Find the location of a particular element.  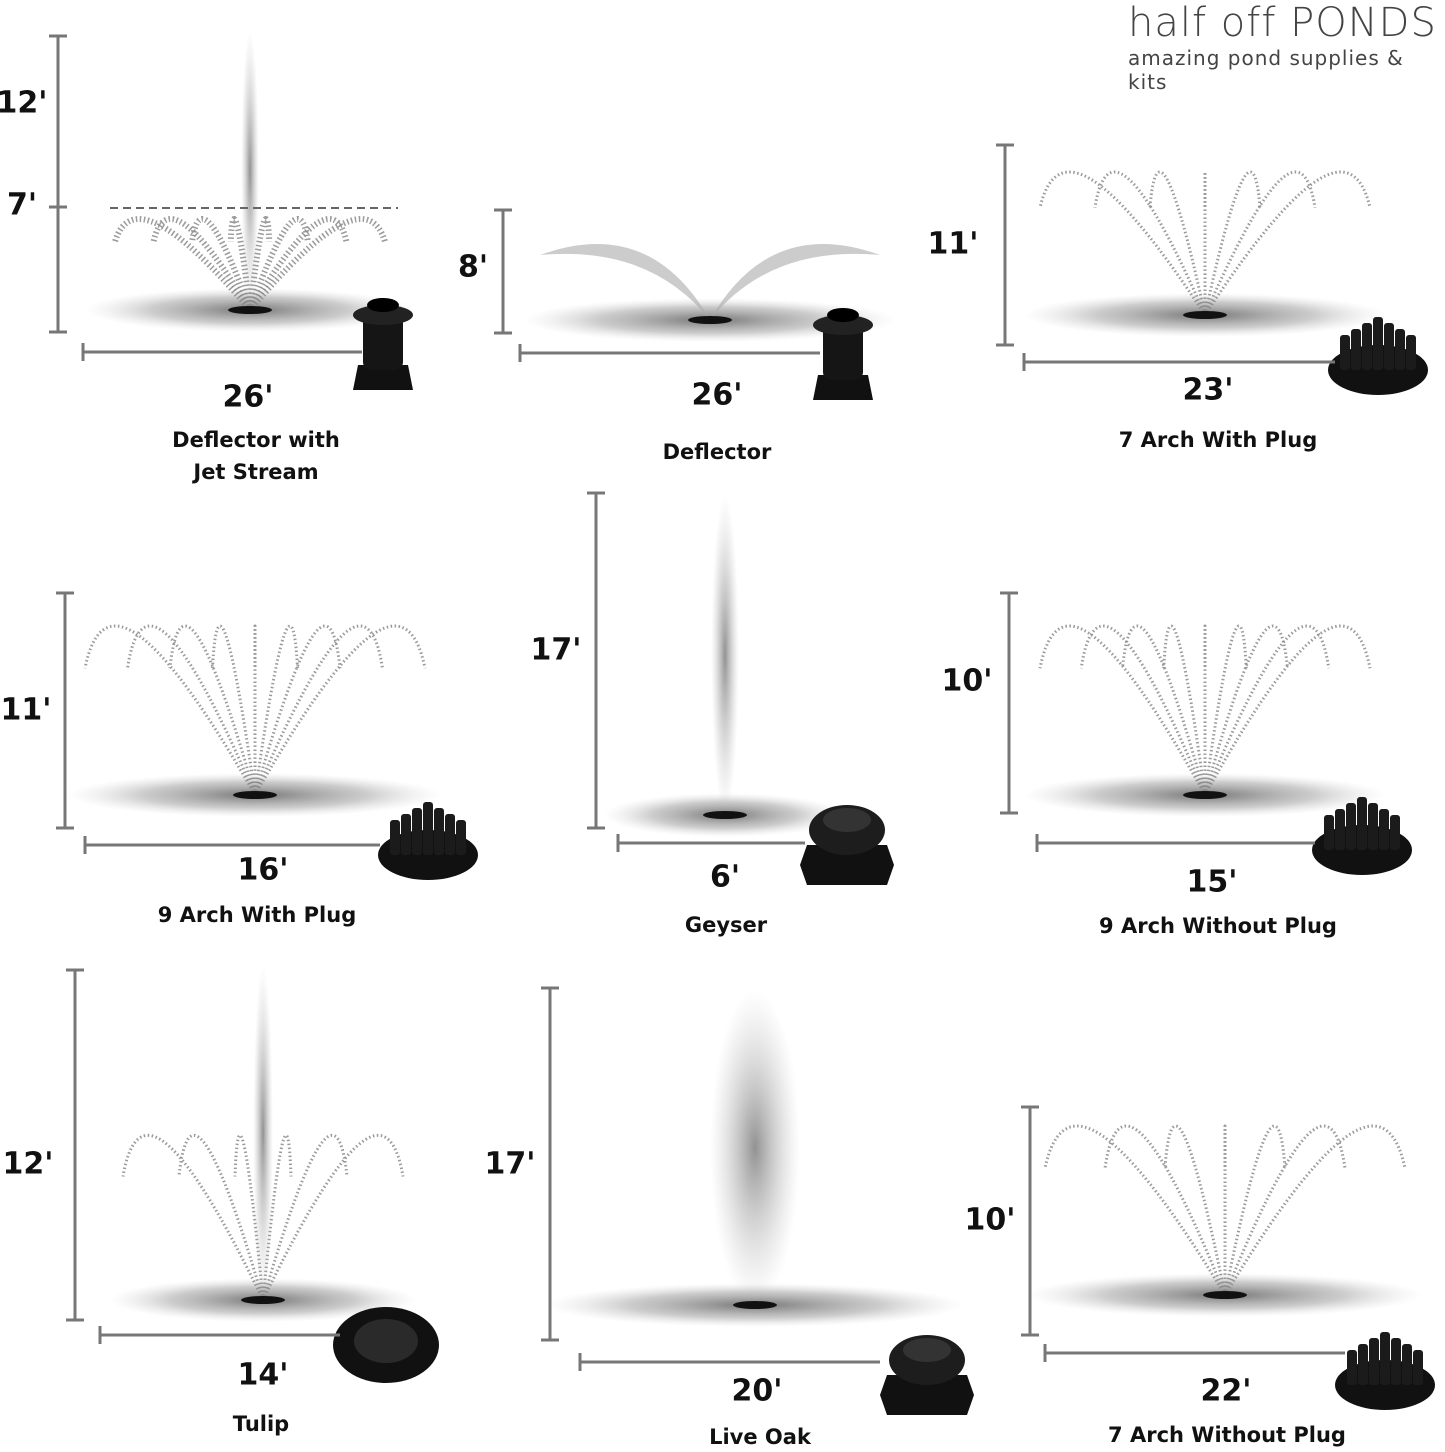

tagline: amazing pond supplies & kits is located at coordinates (1266, 70).